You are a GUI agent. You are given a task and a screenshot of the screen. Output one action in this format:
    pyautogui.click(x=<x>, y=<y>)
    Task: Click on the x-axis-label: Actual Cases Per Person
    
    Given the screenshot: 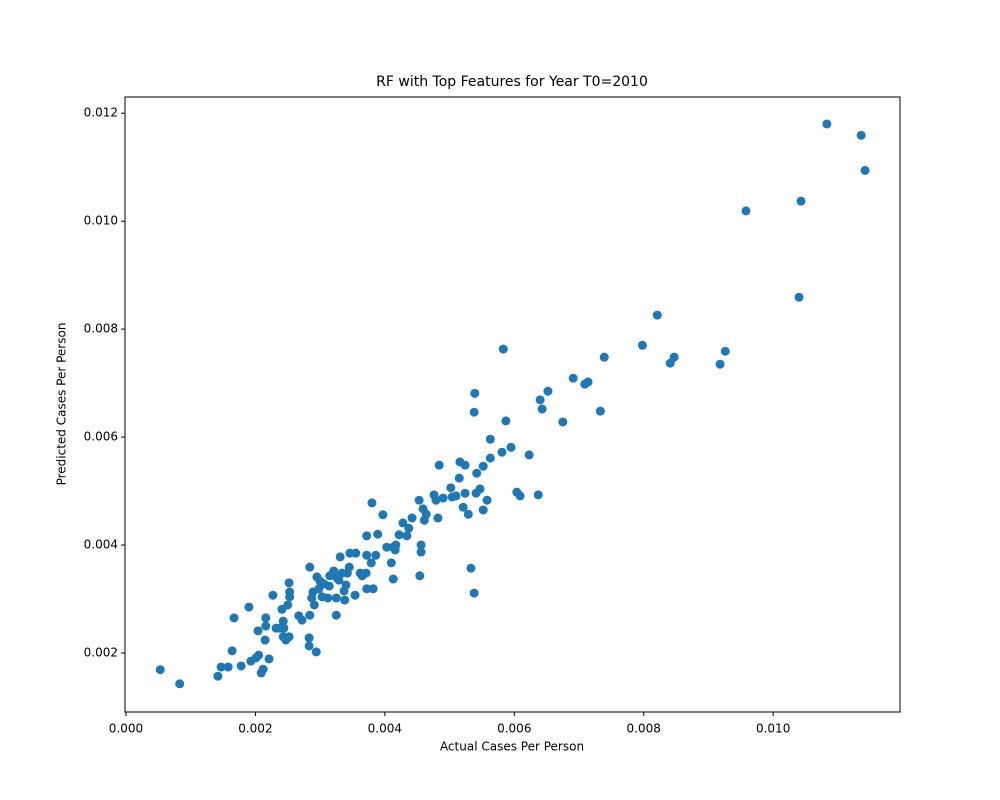 What is the action you would take?
    pyautogui.click(x=512, y=747)
    